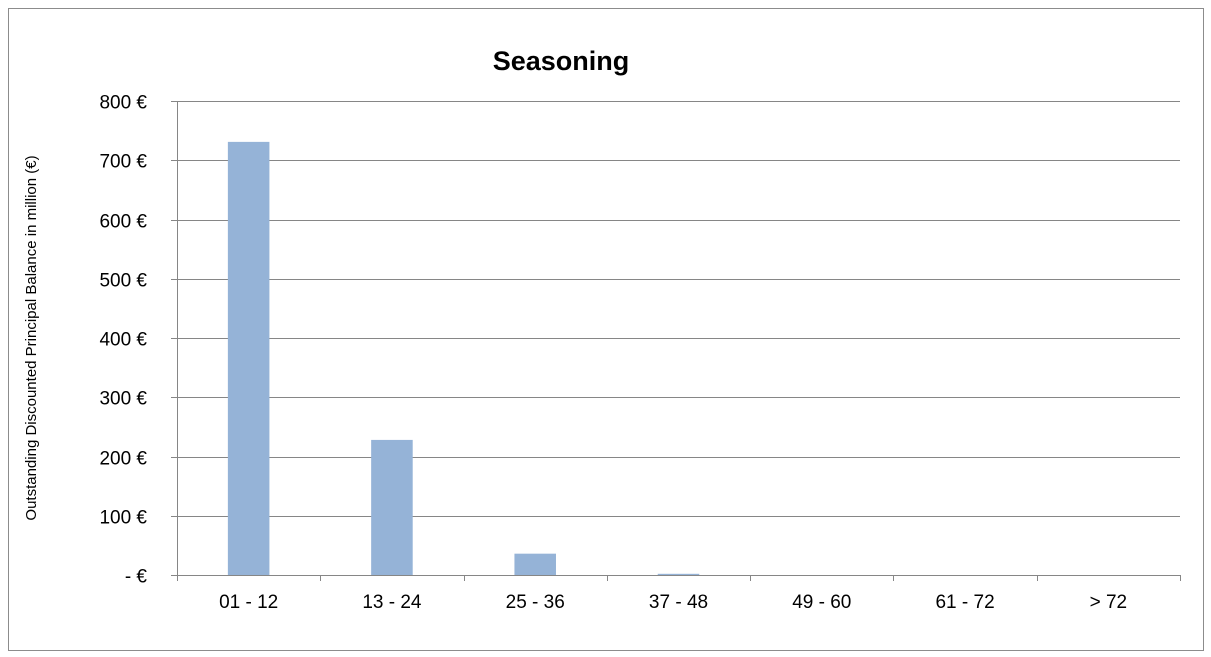  What do you see at coordinates (123, 281) in the screenshot?
I see `y-tick-label: 500 €` at bounding box center [123, 281].